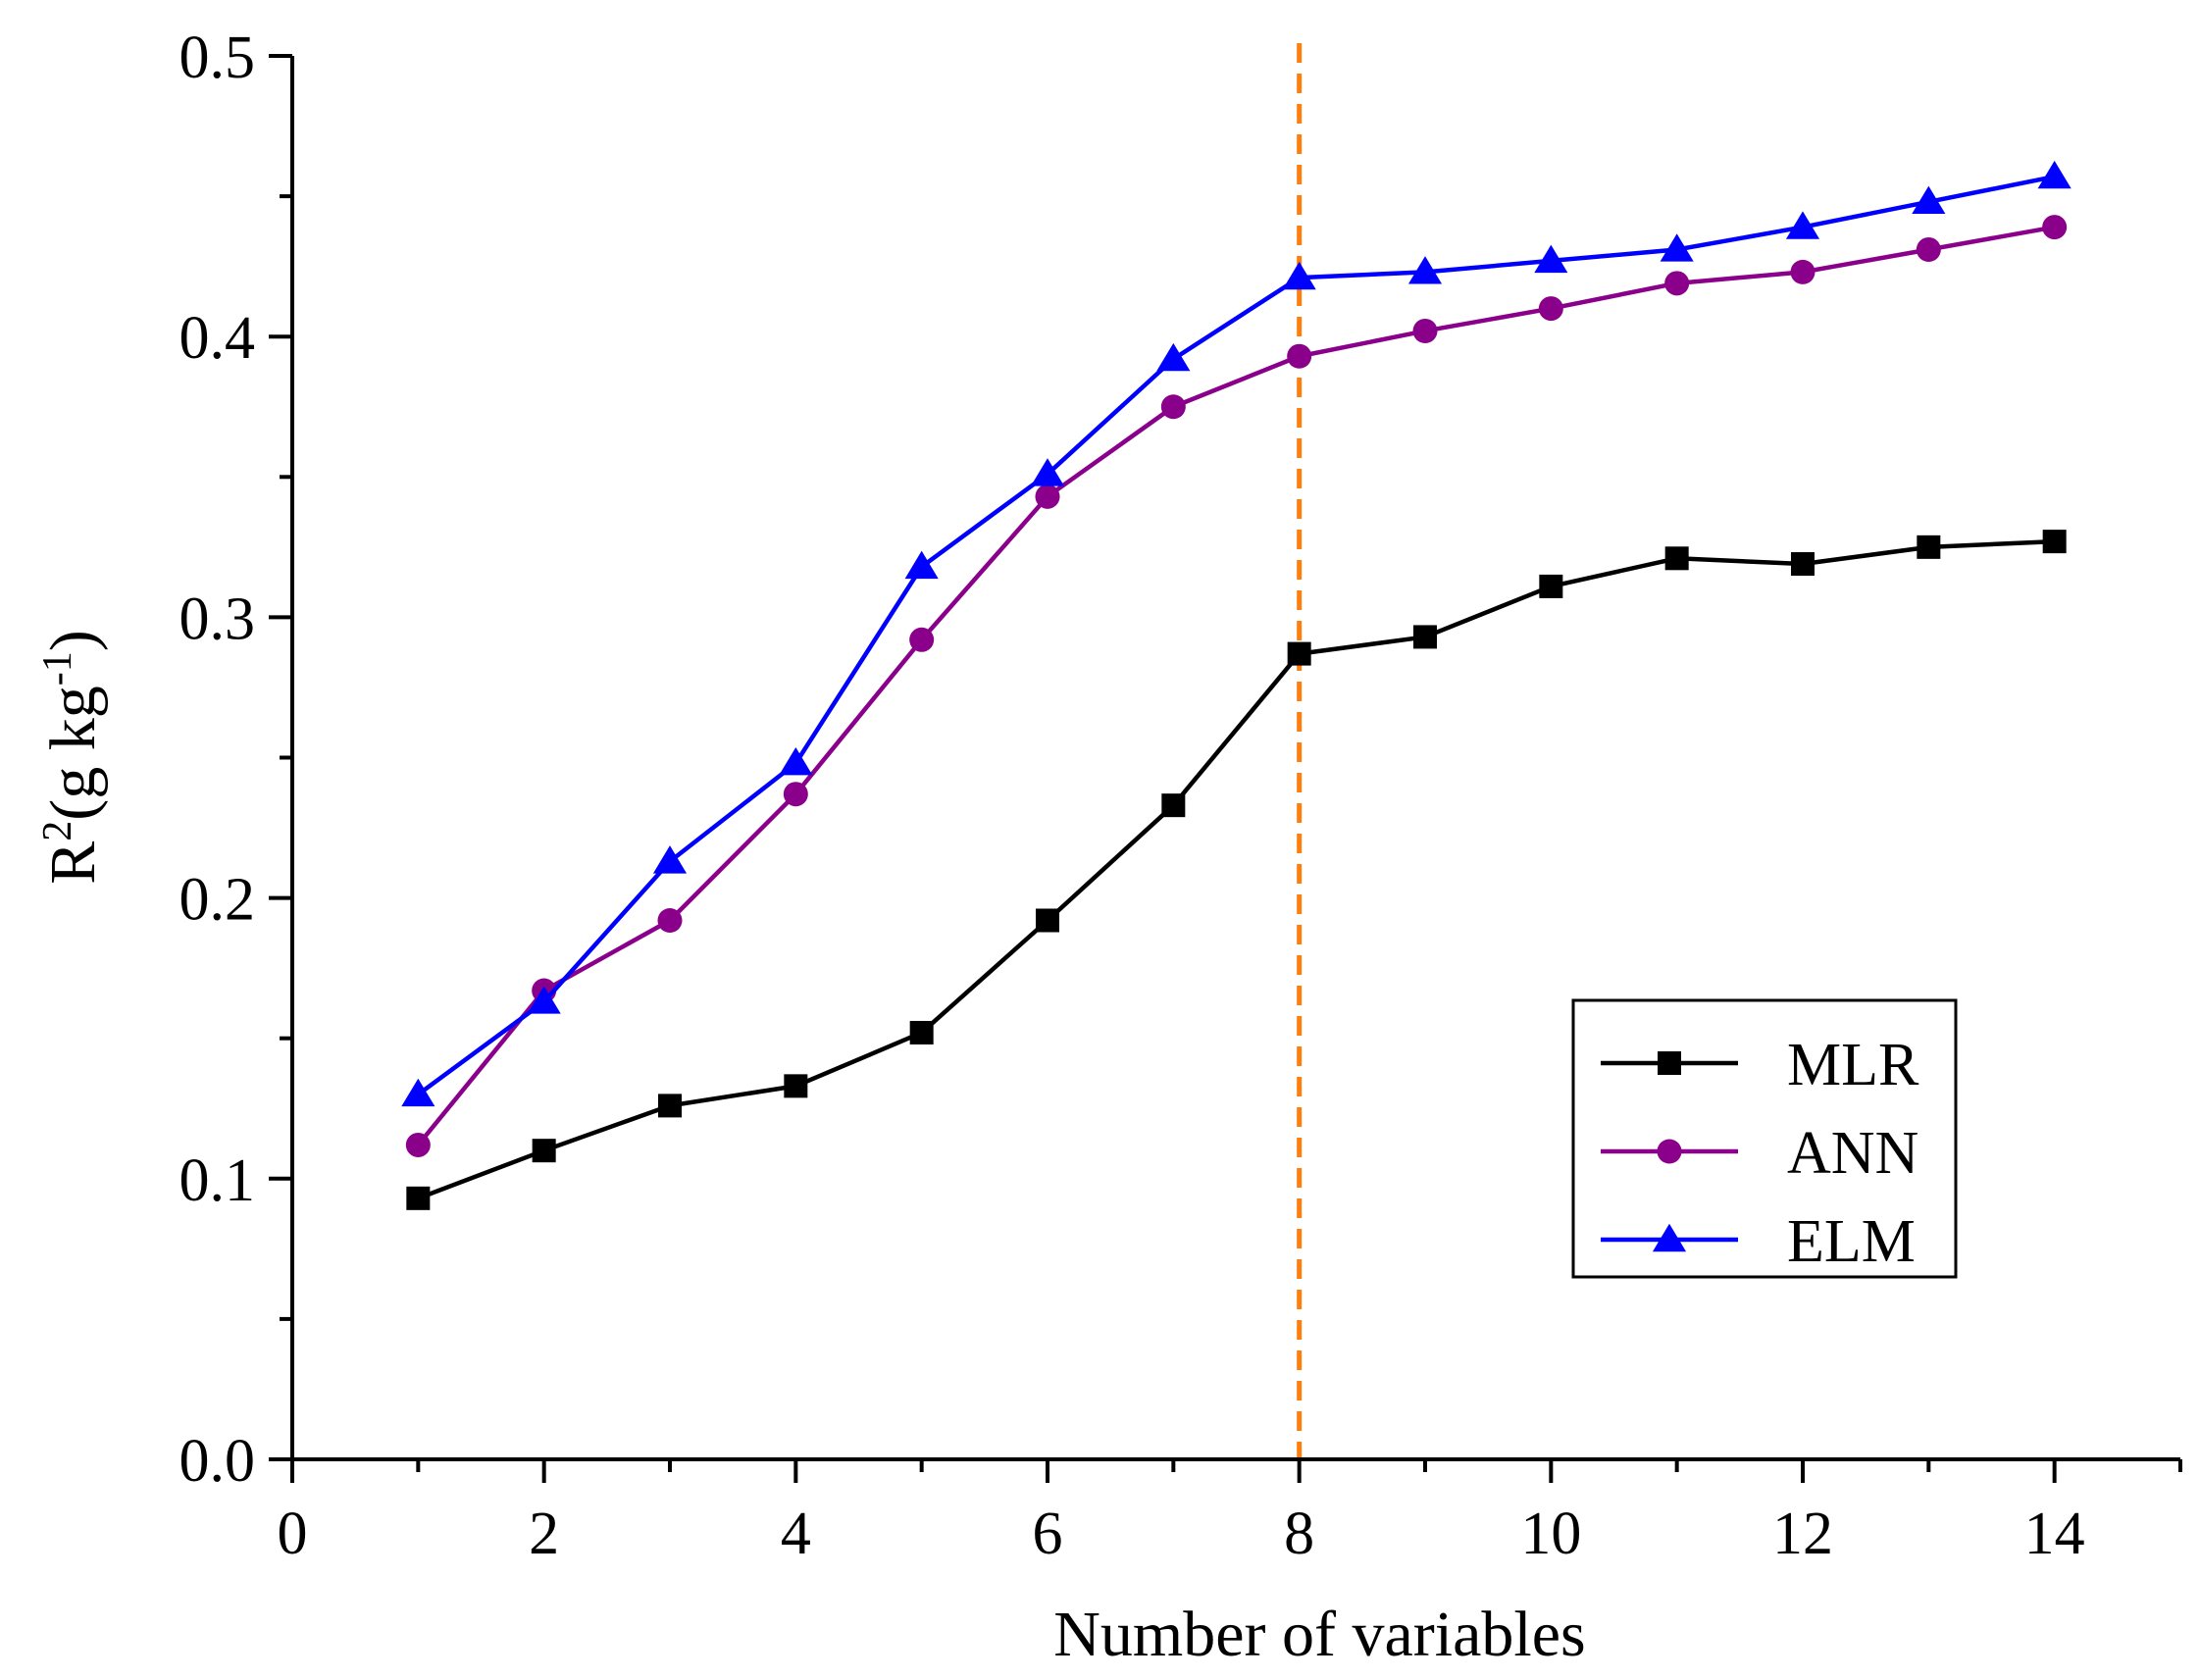  Describe the element at coordinates (293, 1534) in the screenshot. I see `x-tick-label: 0` at that location.